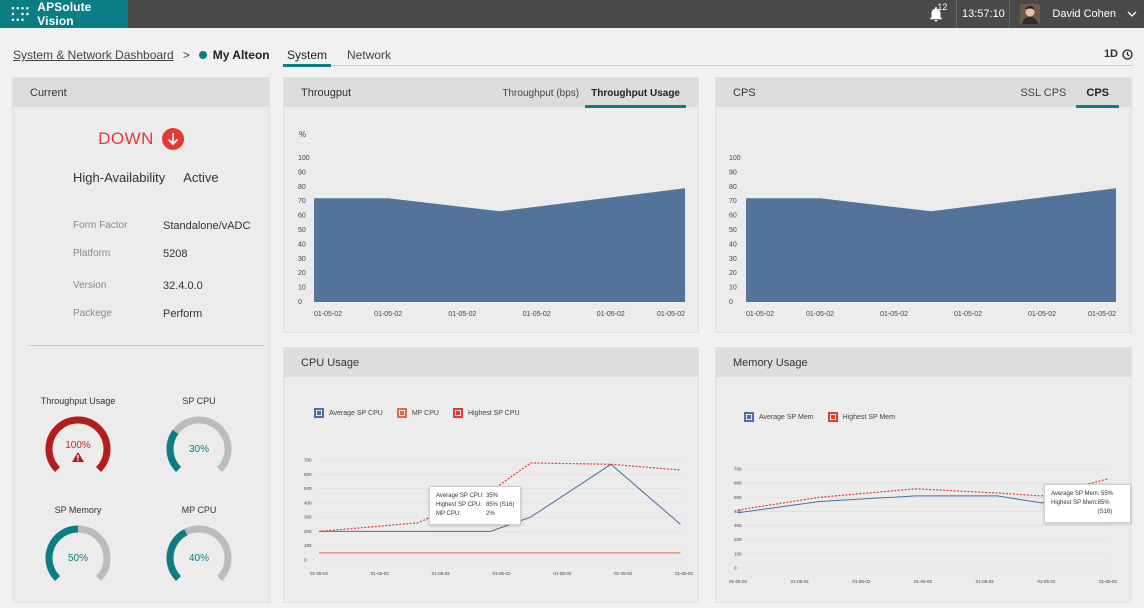  Describe the element at coordinates (983, 14) in the screenshot. I see `clock: 13:57:10` at that location.